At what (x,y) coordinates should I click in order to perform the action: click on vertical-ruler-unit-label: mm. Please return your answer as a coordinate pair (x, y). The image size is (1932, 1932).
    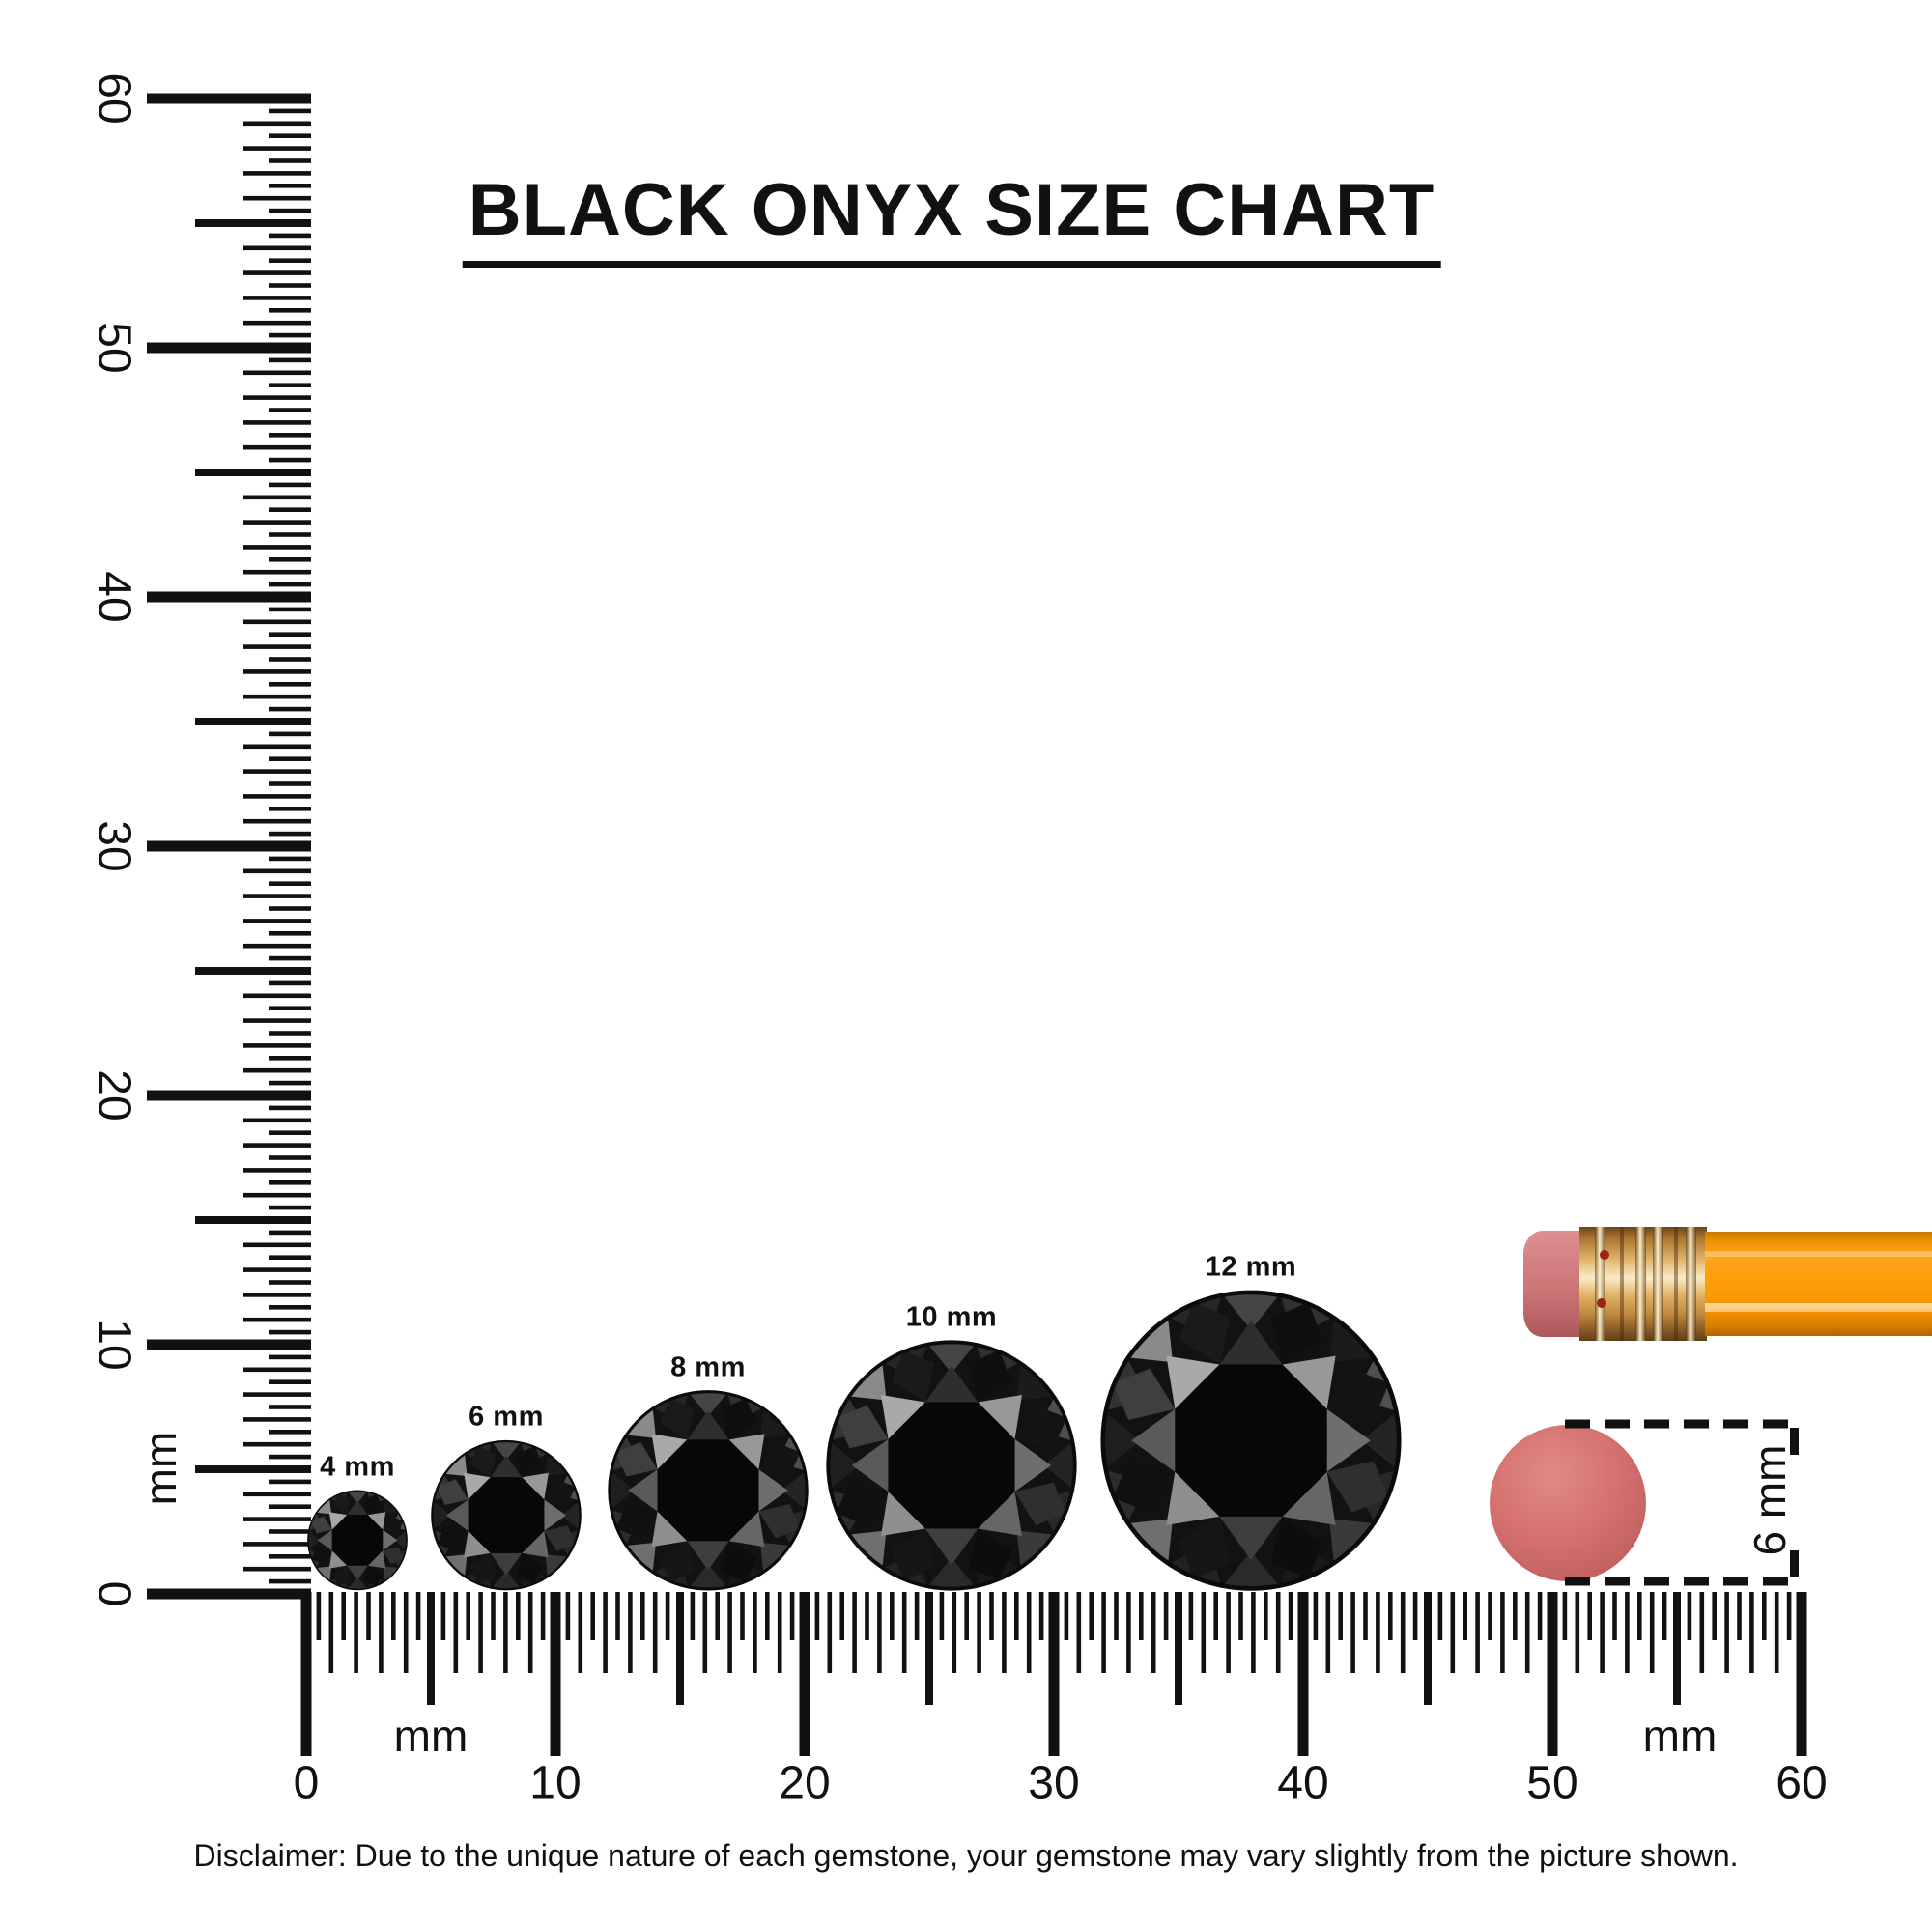
    Looking at the image, I should click on (160, 1468).